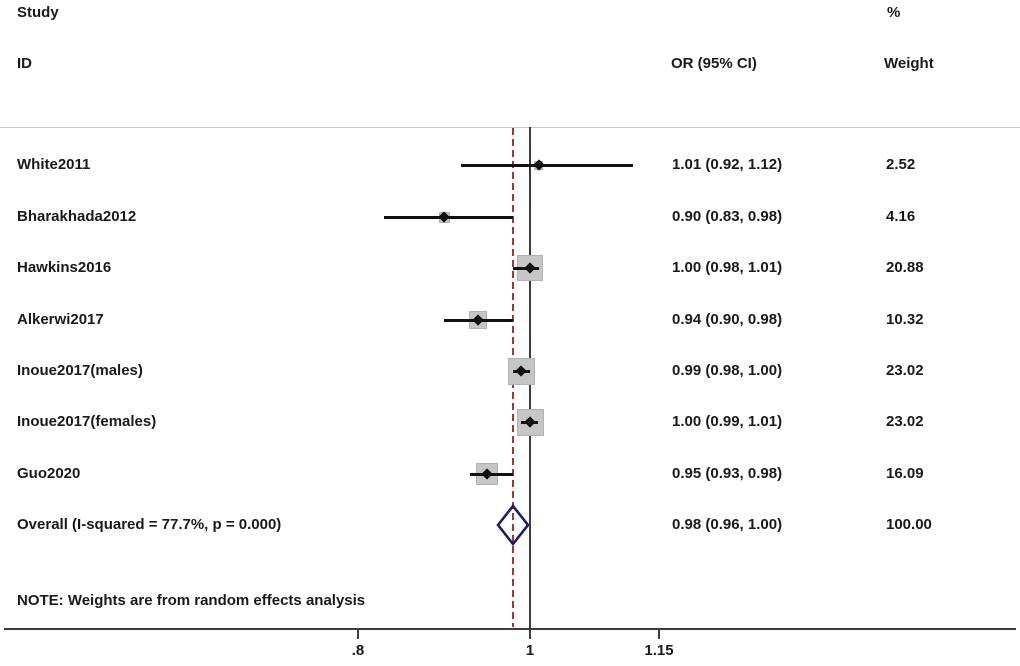 The image size is (1020, 666). What do you see at coordinates (727, 524) in the screenshot?
I see `overall-or-ci-value: 0.98 (0.96, 1.00)` at bounding box center [727, 524].